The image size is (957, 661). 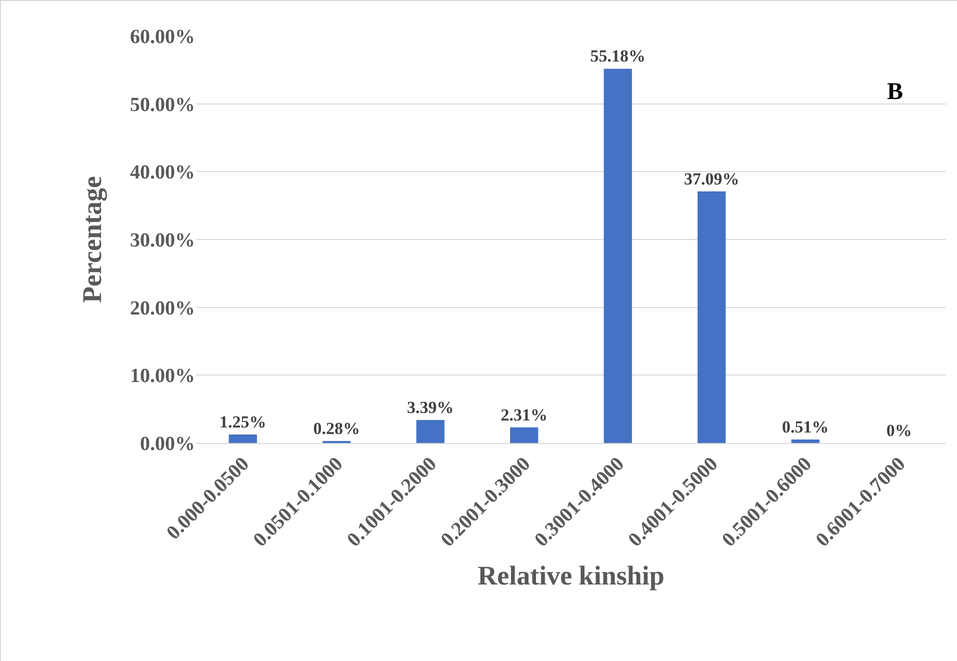 What do you see at coordinates (167, 444) in the screenshot?
I see `y-tick-label: 0.00%` at bounding box center [167, 444].